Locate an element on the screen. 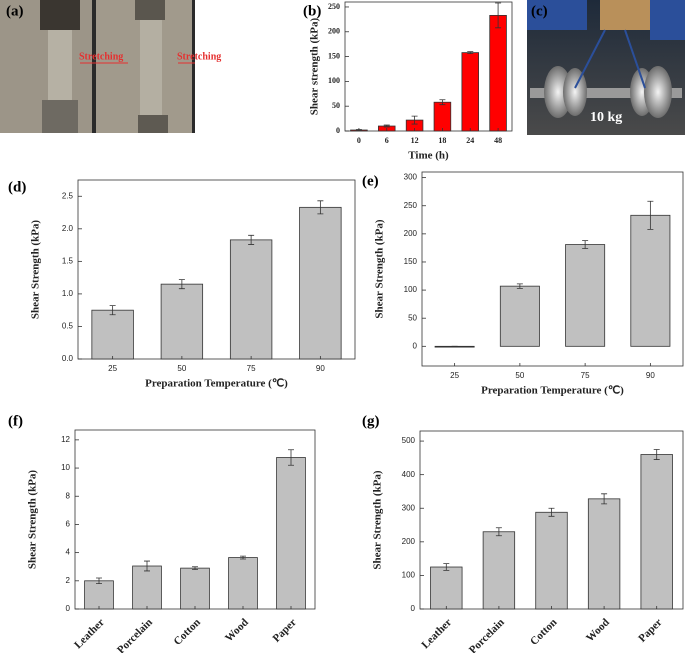 This screenshot has height=653, width=685. x-tick-label: 75 is located at coordinates (585, 375).